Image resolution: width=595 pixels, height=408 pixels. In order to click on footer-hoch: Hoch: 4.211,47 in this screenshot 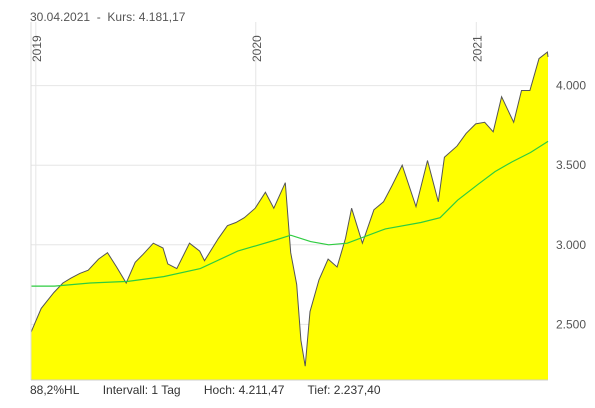, I will do `click(244, 390)`.